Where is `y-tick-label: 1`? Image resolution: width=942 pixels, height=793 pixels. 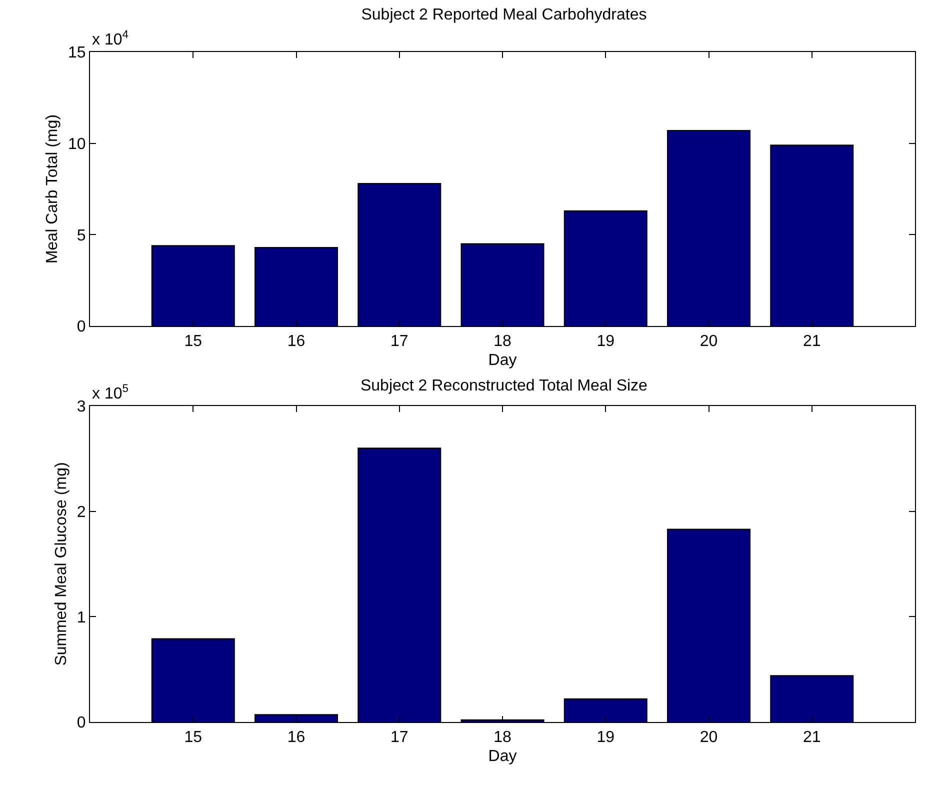
y-tick-label: 1 is located at coordinates (81, 617).